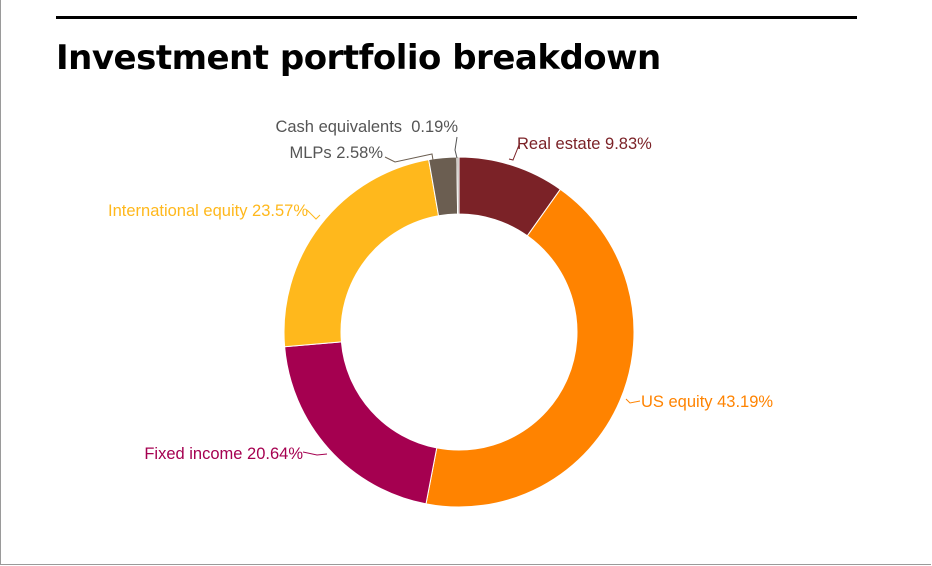 This screenshot has height=566, width=932. What do you see at coordinates (584, 144) in the screenshot?
I see `label-real-estate: Real estate 9.83%` at bounding box center [584, 144].